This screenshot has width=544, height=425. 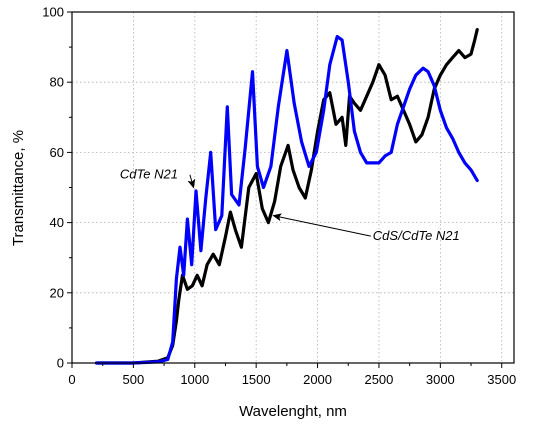 I want to click on x-tick-label: 3500, so click(x=501, y=379).